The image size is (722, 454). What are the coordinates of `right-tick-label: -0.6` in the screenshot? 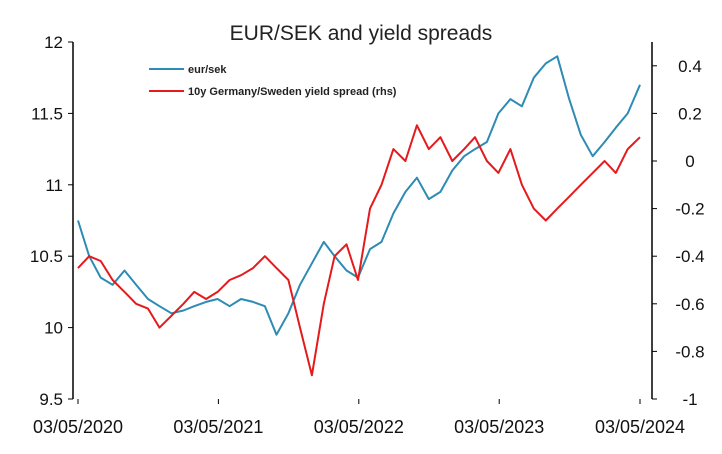 It's located at (689, 304).